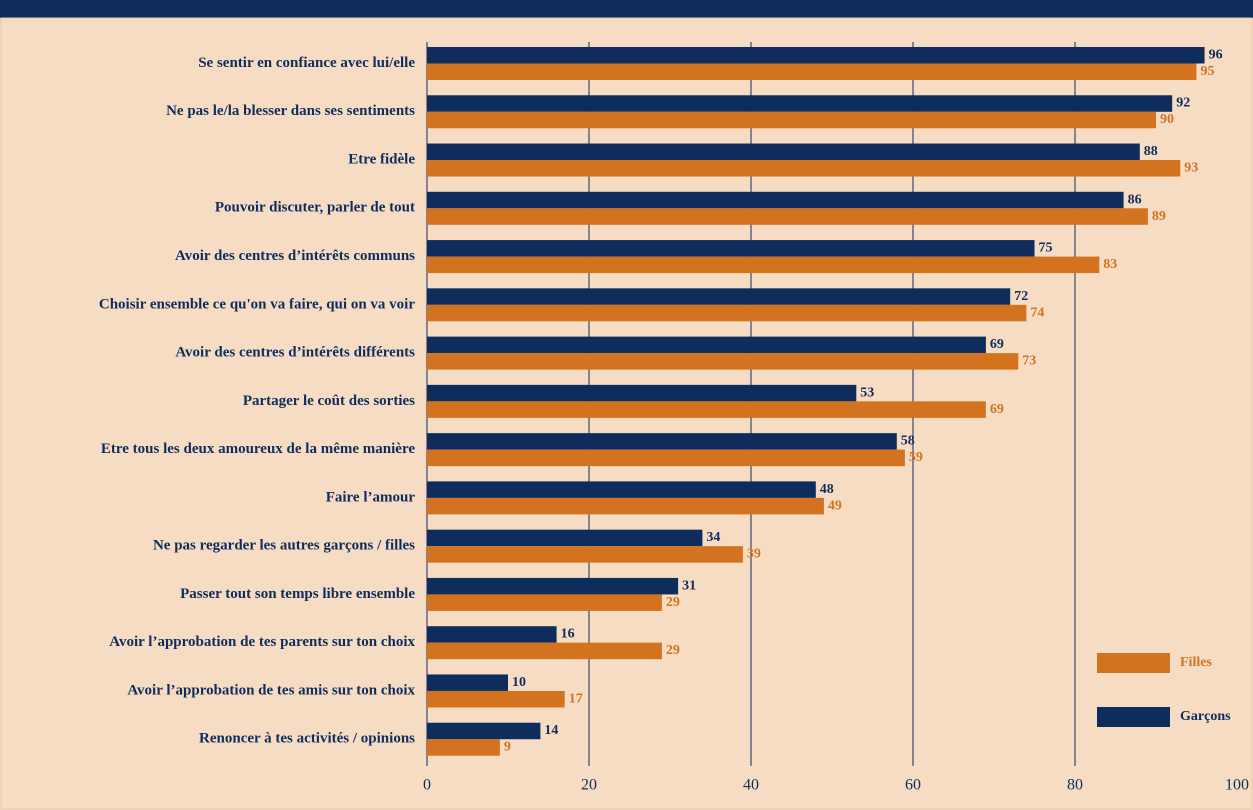 This screenshot has width=1253, height=810. I want to click on value-label: 49, so click(835, 505).